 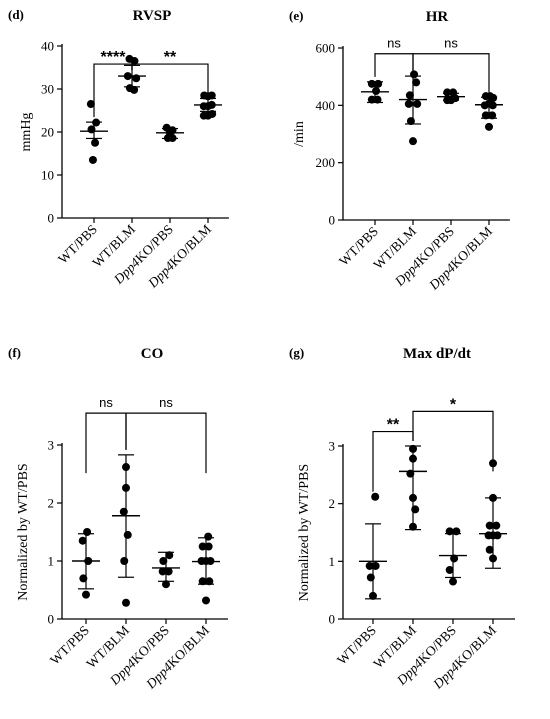 I want to click on chart-title: RVSP, so click(x=152, y=16).